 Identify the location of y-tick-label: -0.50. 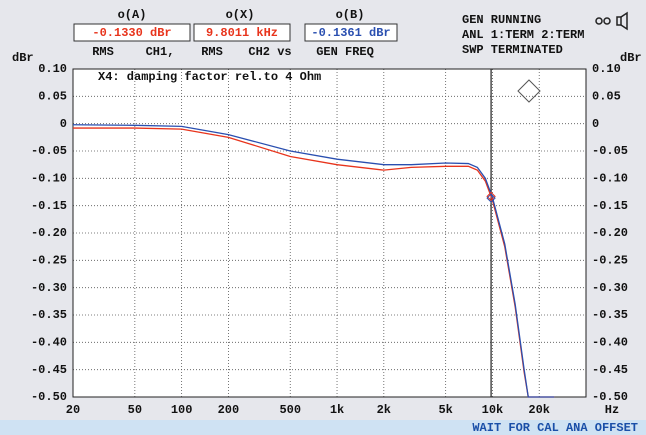
(49, 397).